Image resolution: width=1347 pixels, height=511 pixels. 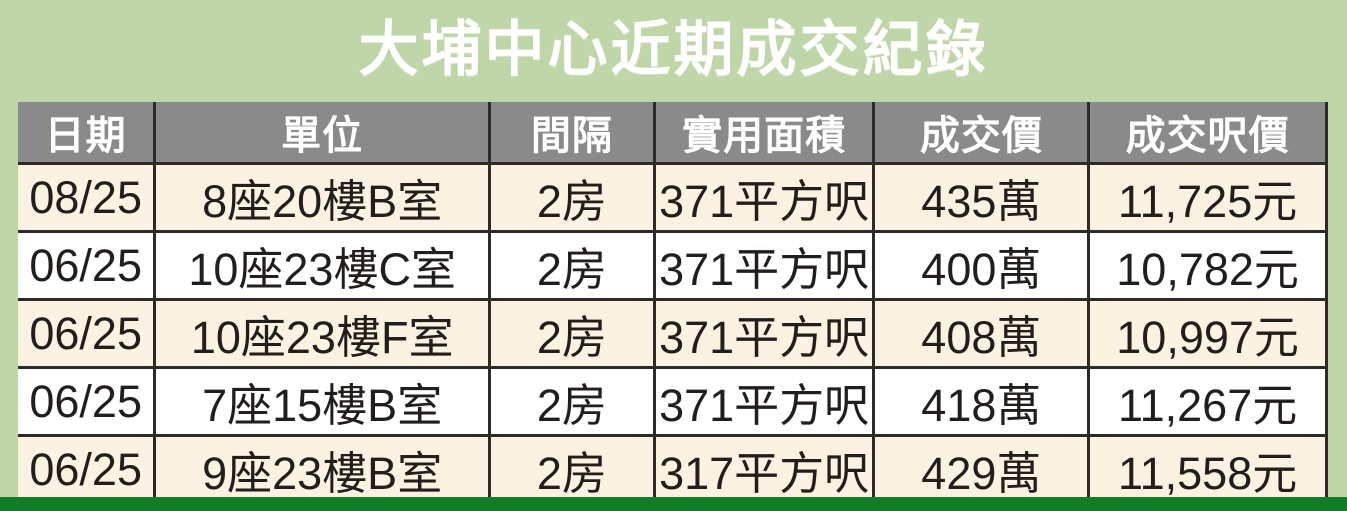 I want to click on cell-price-psf: 11,558元, so click(x=1208, y=470).